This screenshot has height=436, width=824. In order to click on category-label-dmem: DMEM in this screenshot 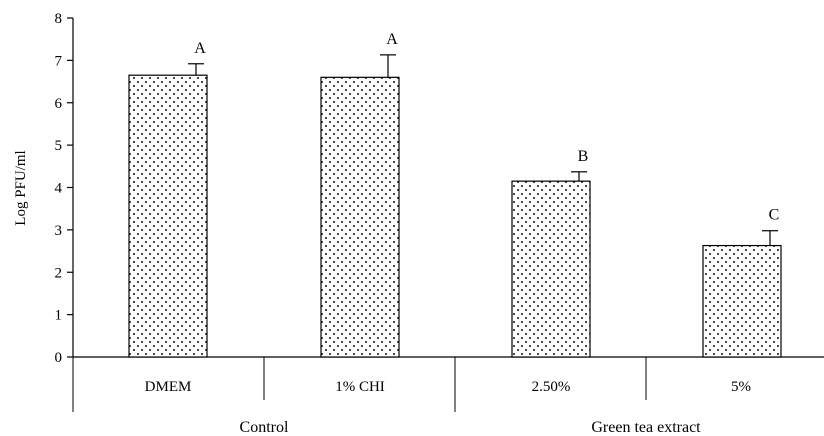, I will do `click(168, 387)`.